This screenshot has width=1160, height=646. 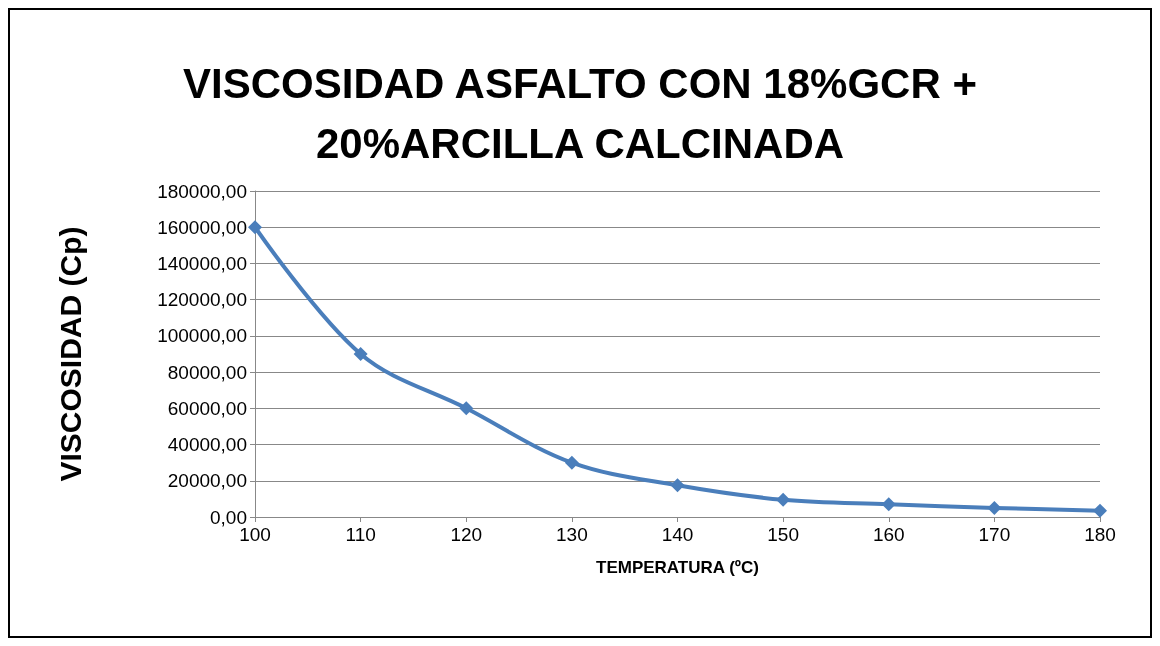 I want to click on chart-title: VISCOSIDAD ASFALTO CON 18%GCR + 20%ARCILLA CALCINADA, so click(x=580, y=113).